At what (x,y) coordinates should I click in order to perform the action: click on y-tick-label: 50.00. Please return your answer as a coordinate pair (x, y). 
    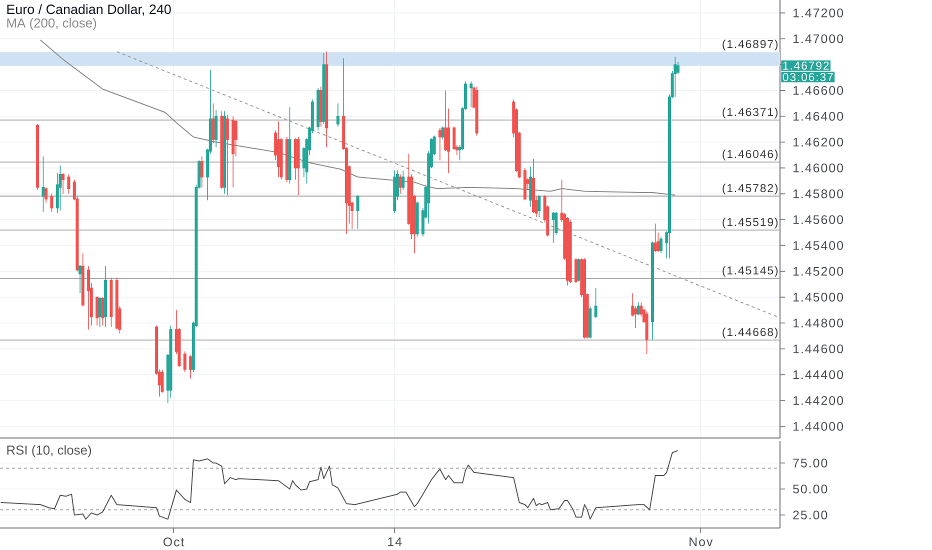
    Looking at the image, I should click on (810, 489).